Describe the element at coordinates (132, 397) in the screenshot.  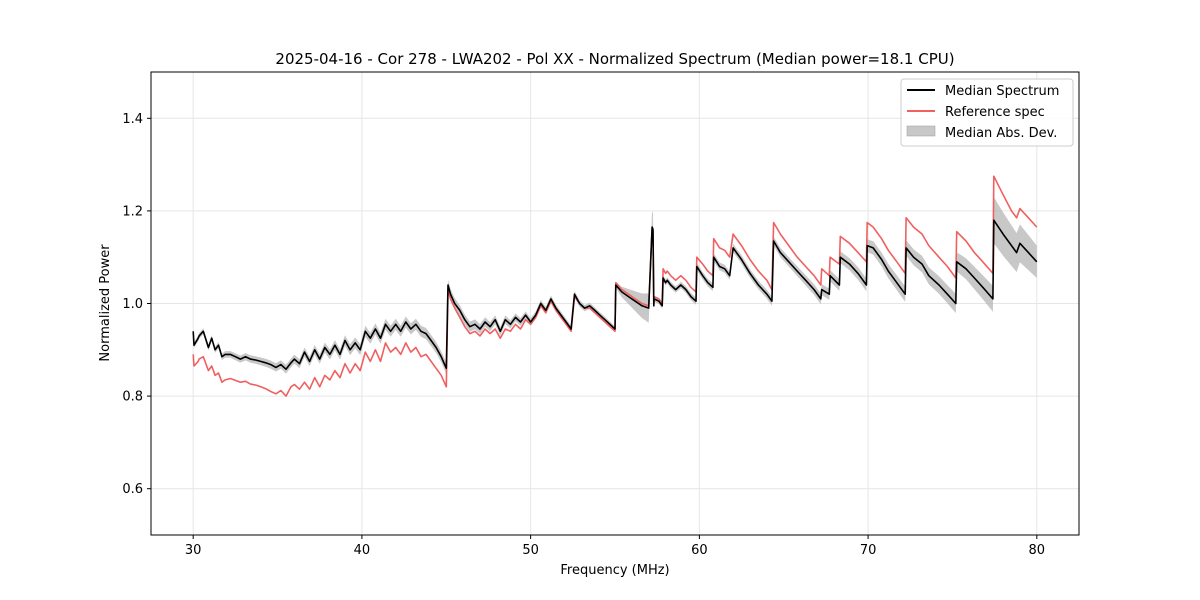
I see `y-tick-label: 0.8` at that location.